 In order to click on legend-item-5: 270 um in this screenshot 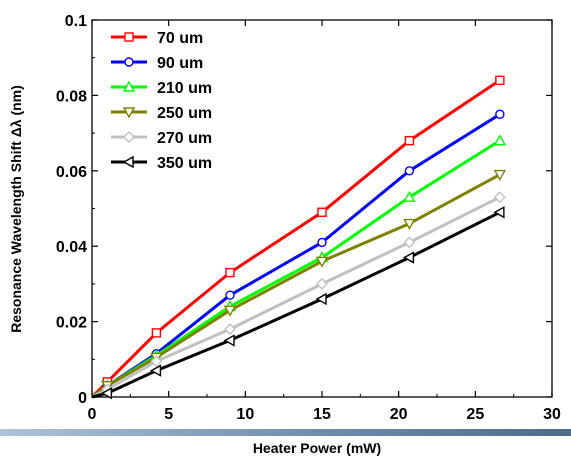, I will do `click(161, 138)`.